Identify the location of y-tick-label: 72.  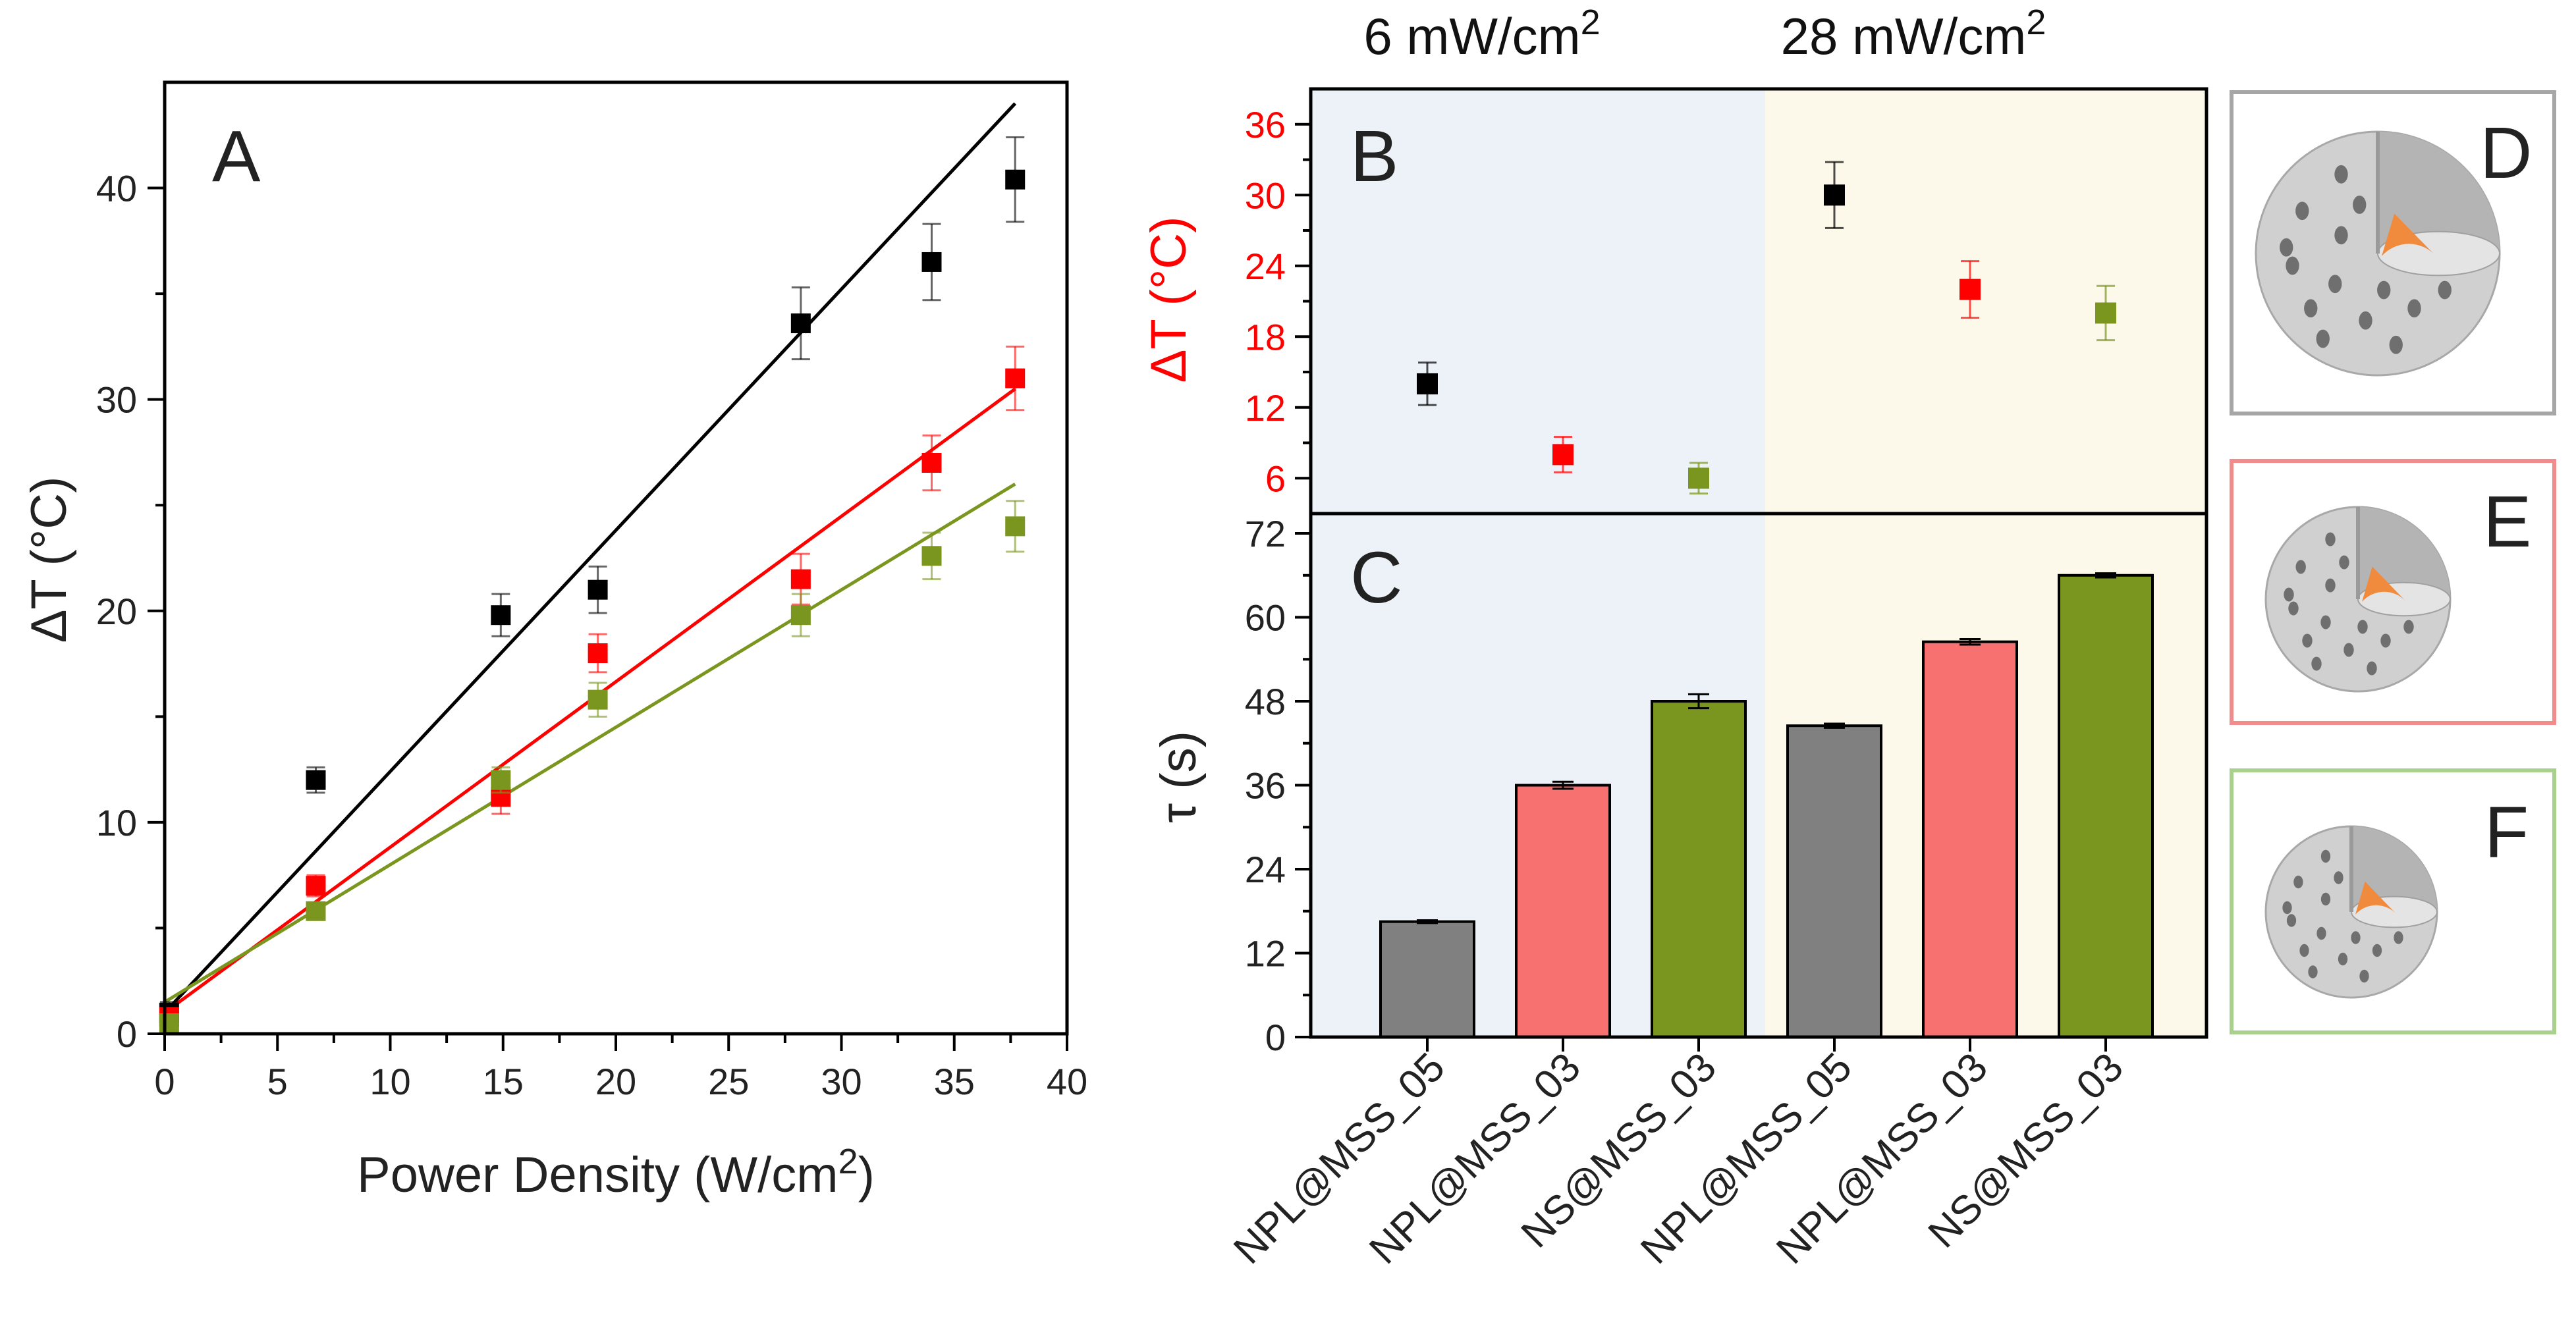
(1265, 533).